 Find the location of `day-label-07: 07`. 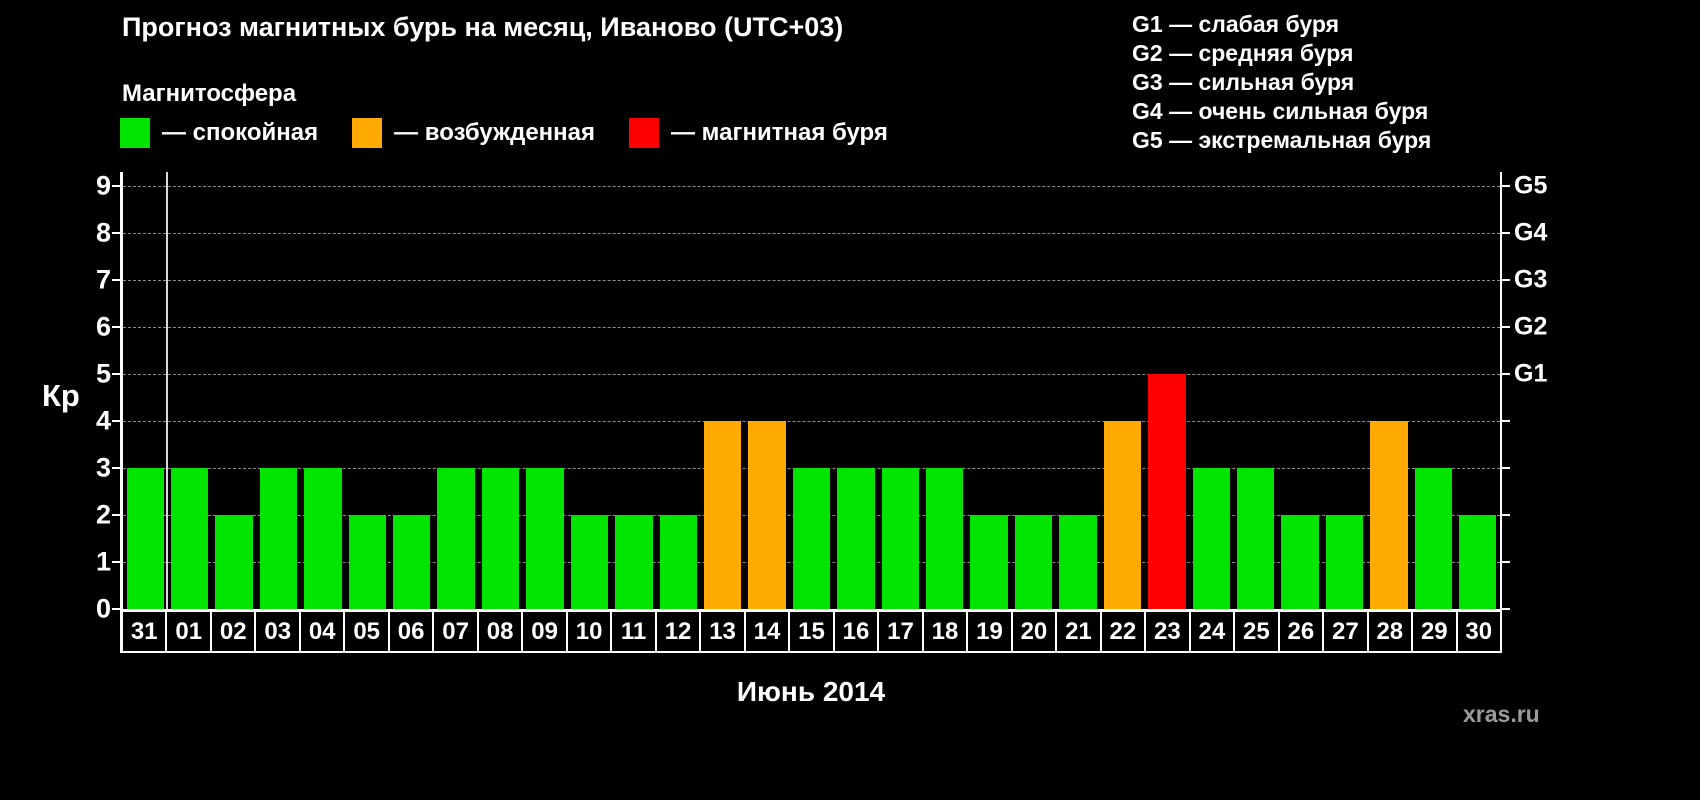

day-label-07: 07 is located at coordinates (456, 631).